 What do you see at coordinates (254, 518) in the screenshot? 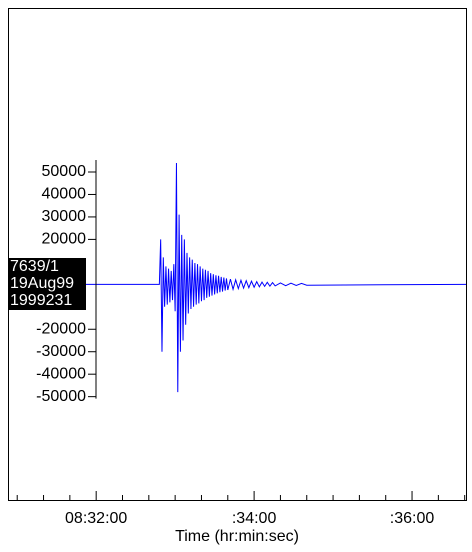
I see `x-tick-label: :34:00` at bounding box center [254, 518].